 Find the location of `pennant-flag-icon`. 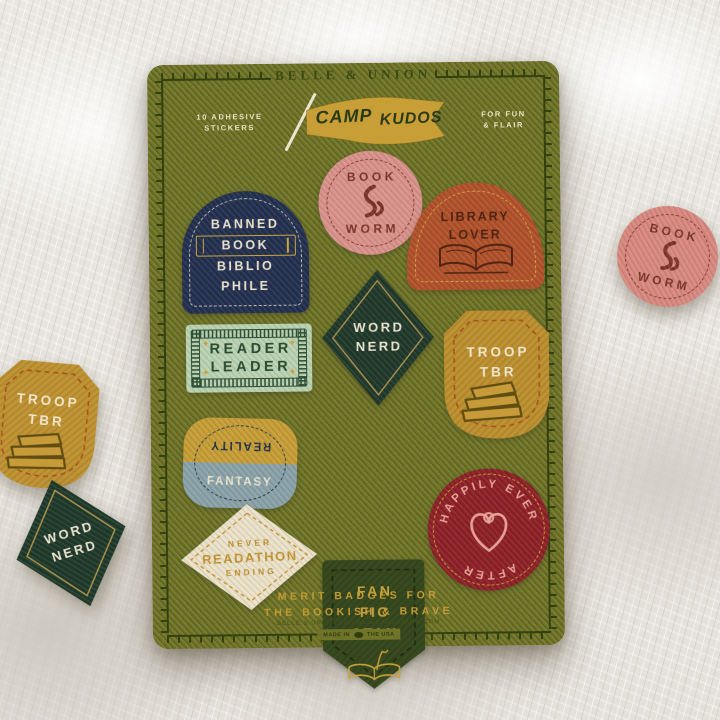

pennant-flag-icon is located at coordinates (365, 122).